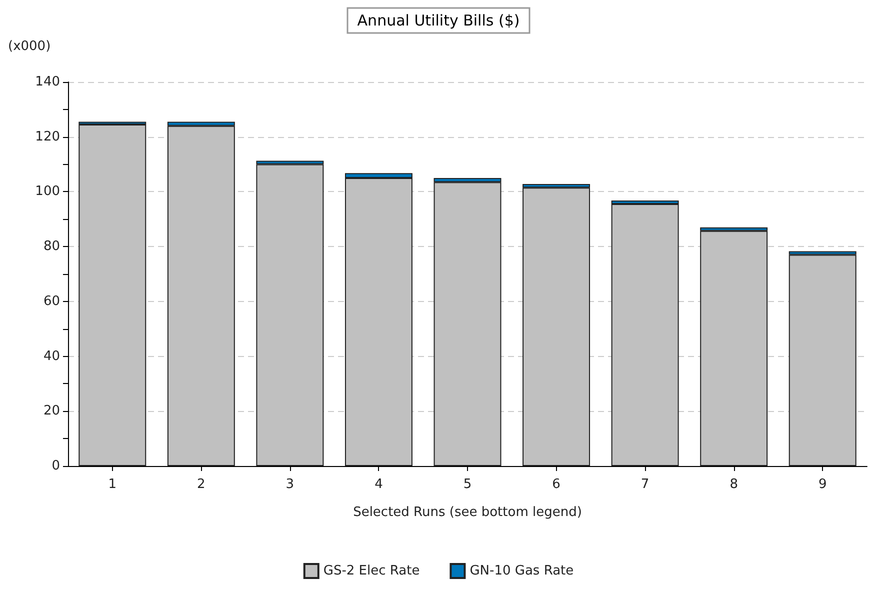  I want to click on x-tick-label: 4, so click(378, 484).